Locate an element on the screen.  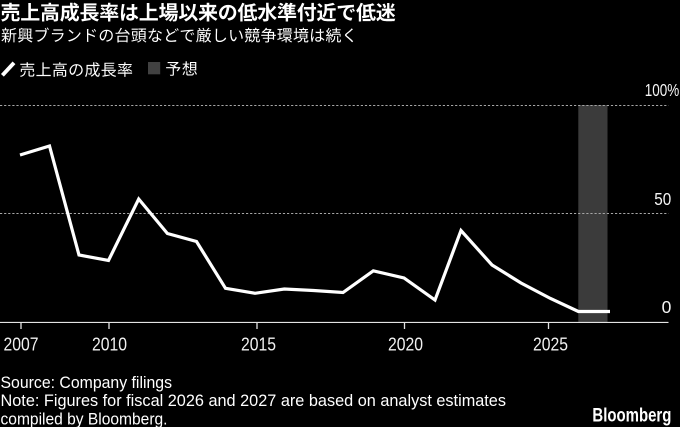
svg-text: 2010 is located at coordinates (109, 345).